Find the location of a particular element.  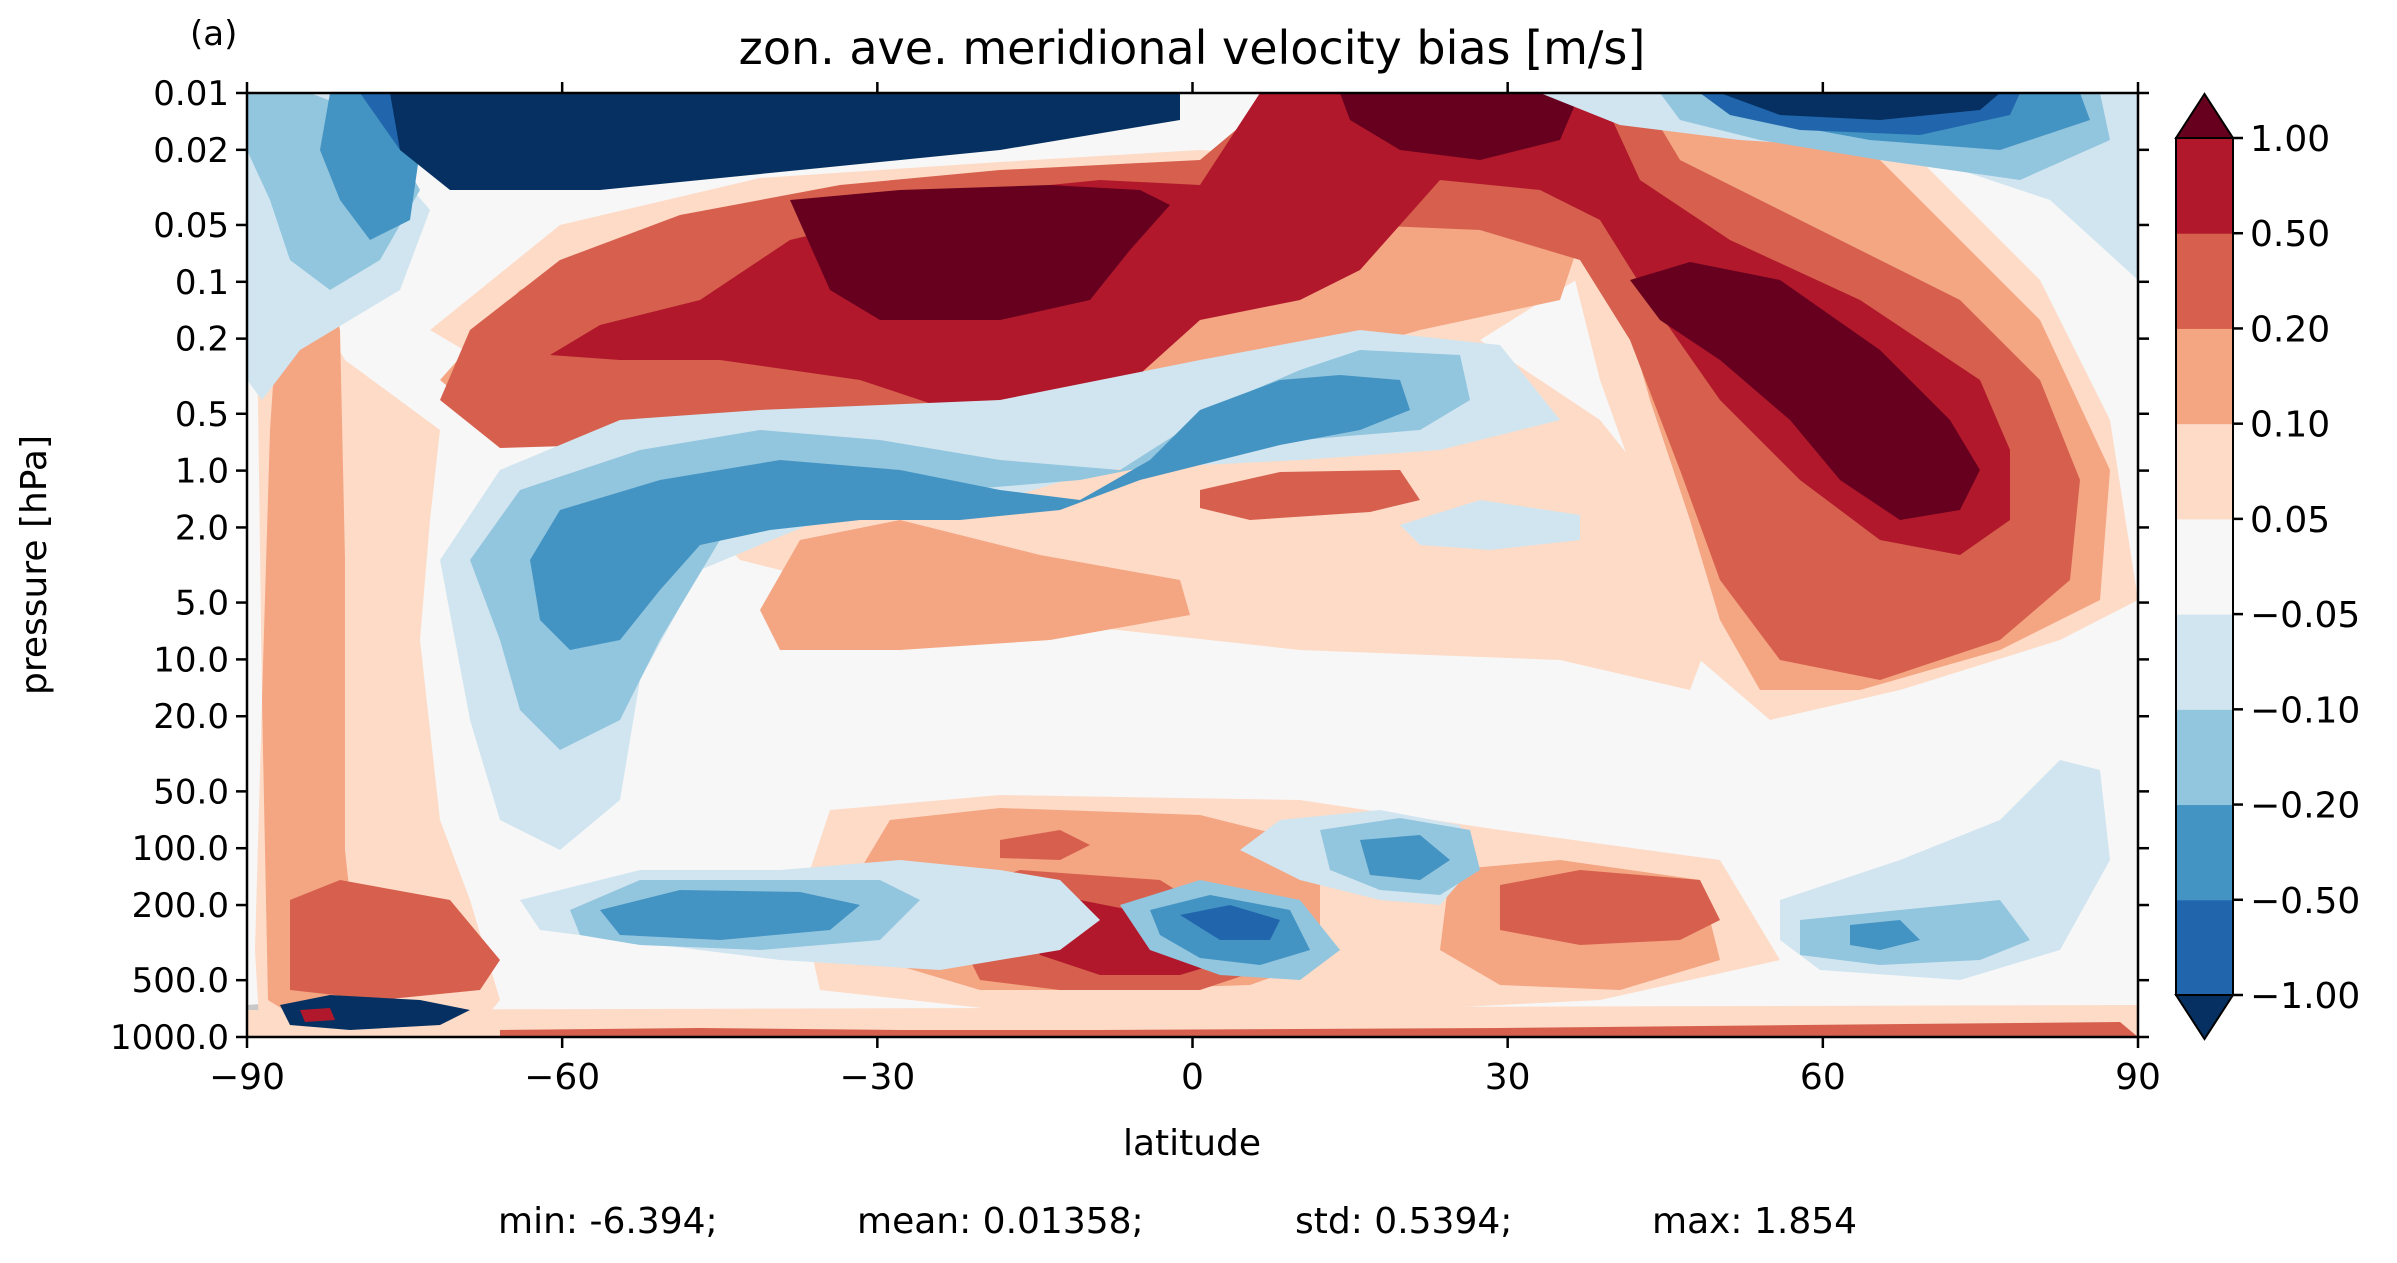

stats-max: max: 1.854 is located at coordinates (1754, 1221).